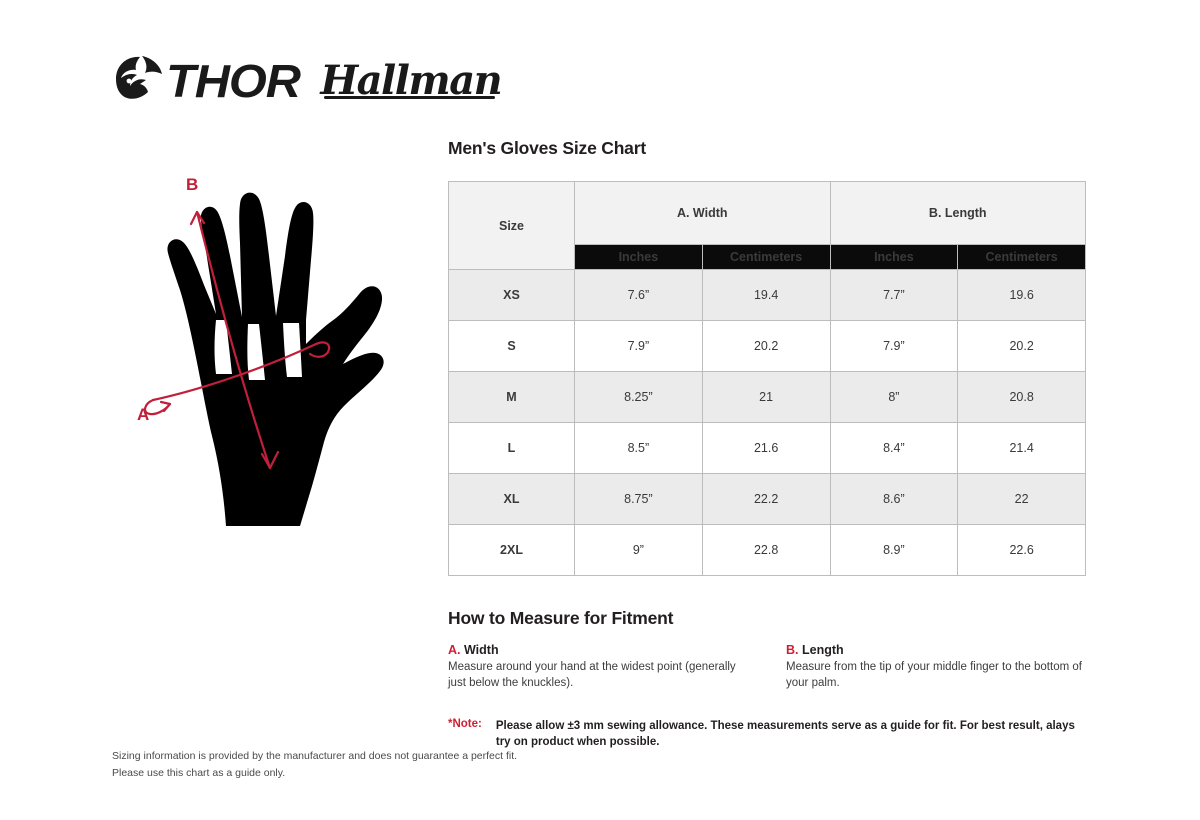 This screenshot has width=1200, height=820. I want to click on table-row: XS 7.6” 19.4 7.7” 19.6, so click(767, 295).